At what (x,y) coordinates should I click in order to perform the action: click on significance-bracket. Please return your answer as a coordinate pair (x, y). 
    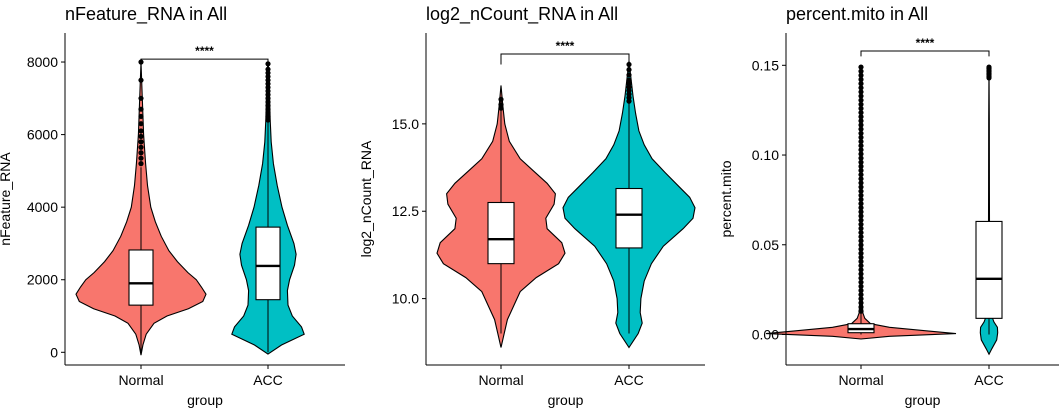
    Looking at the image, I should click on (565, 59).